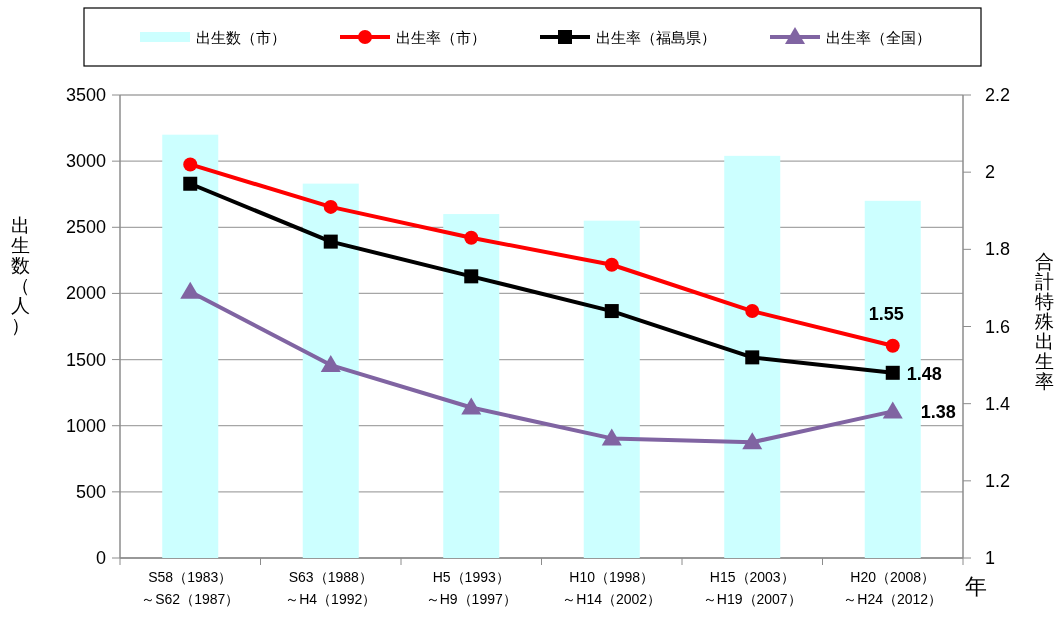 This screenshot has height=619, width=1060. What do you see at coordinates (85, 161) in the screenshot?
I see `y-tick-label: 3000` at bounding box center [85, 161].